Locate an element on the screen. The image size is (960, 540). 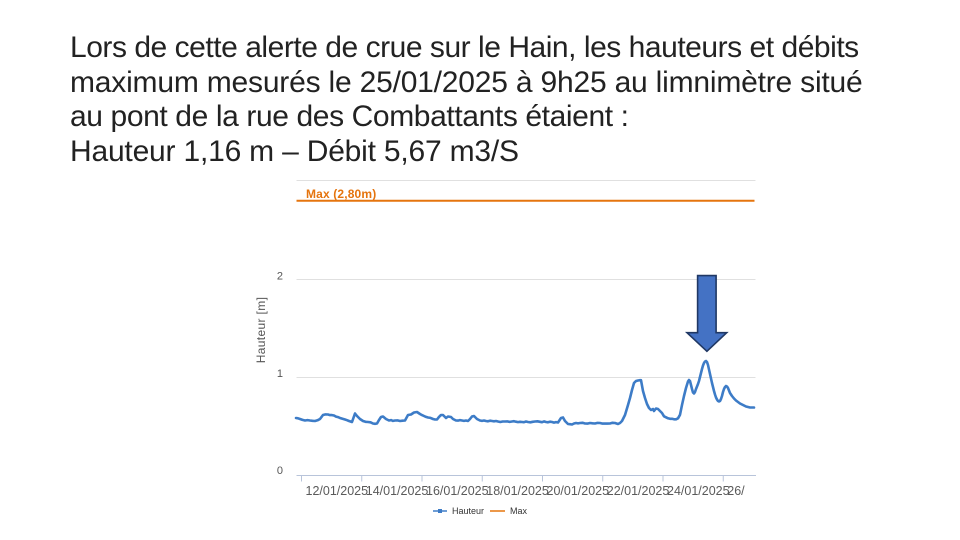
svg-text: 0 is located at coordinates (280, 471).